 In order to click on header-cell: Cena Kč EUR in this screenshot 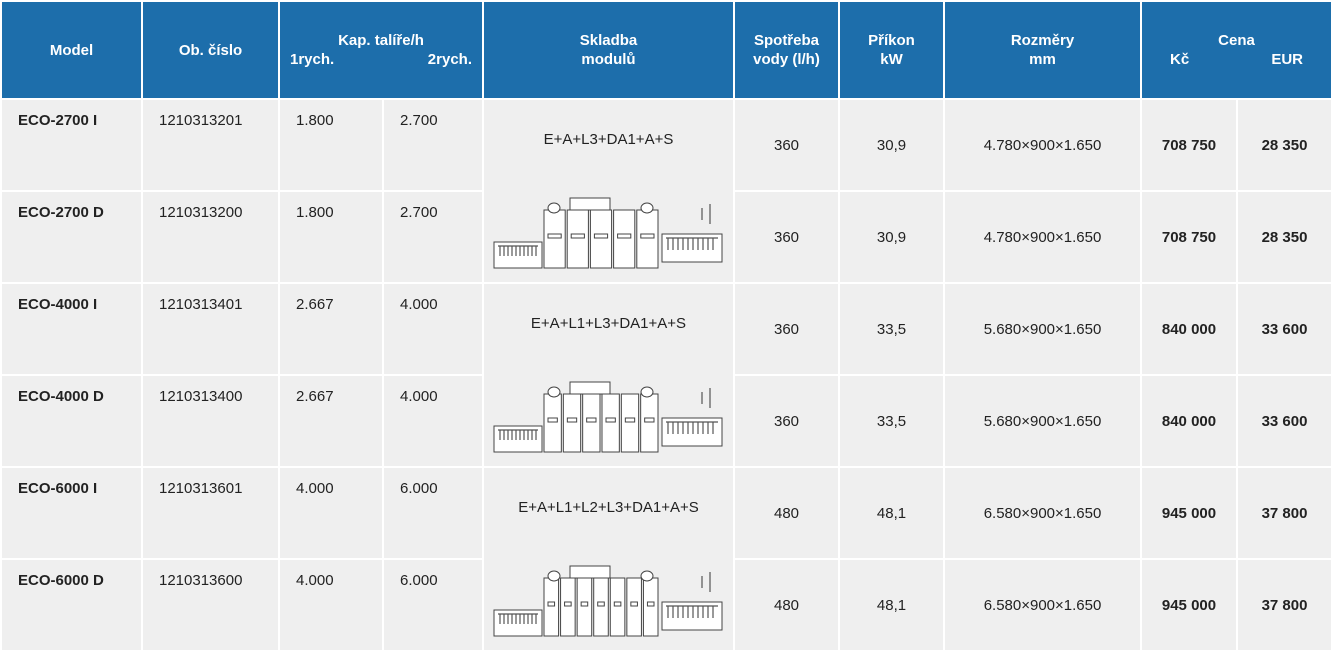, I will do `click(1235, 50)`.